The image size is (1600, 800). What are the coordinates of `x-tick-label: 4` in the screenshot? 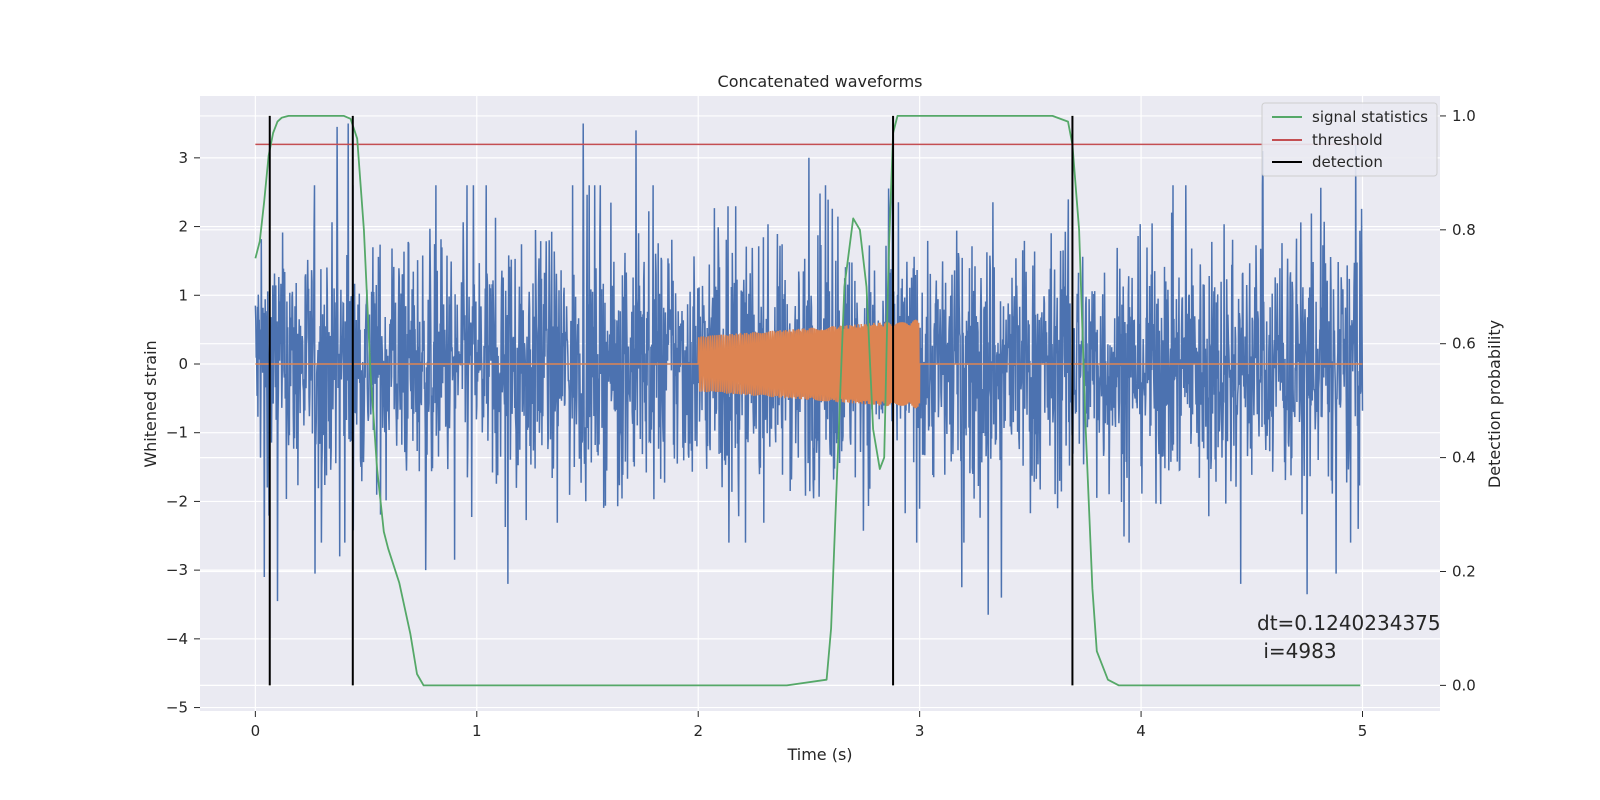 It's located at (1141, 731).